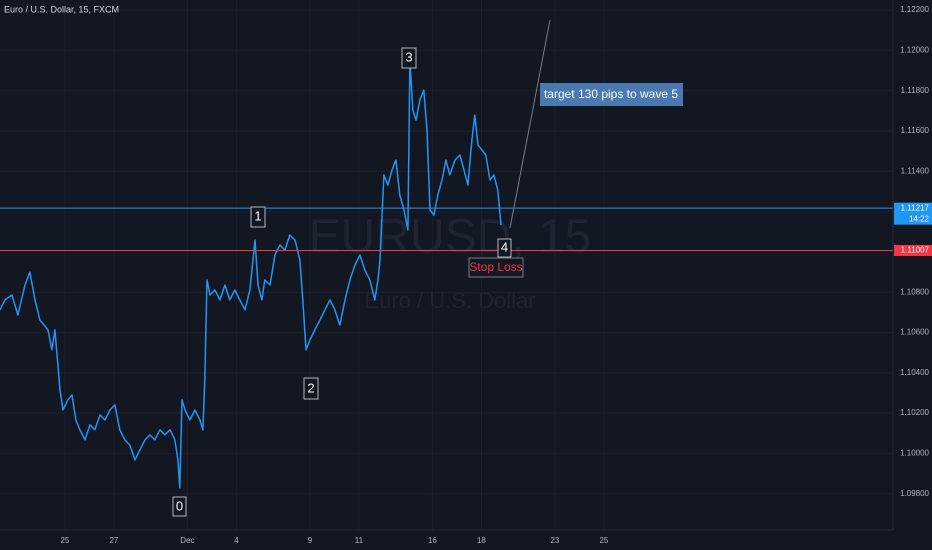  What do you see at coordinates (914, 9) in the screenshot?
I see `y-tick-label: 1.12200` at bounding box center [914, 9].